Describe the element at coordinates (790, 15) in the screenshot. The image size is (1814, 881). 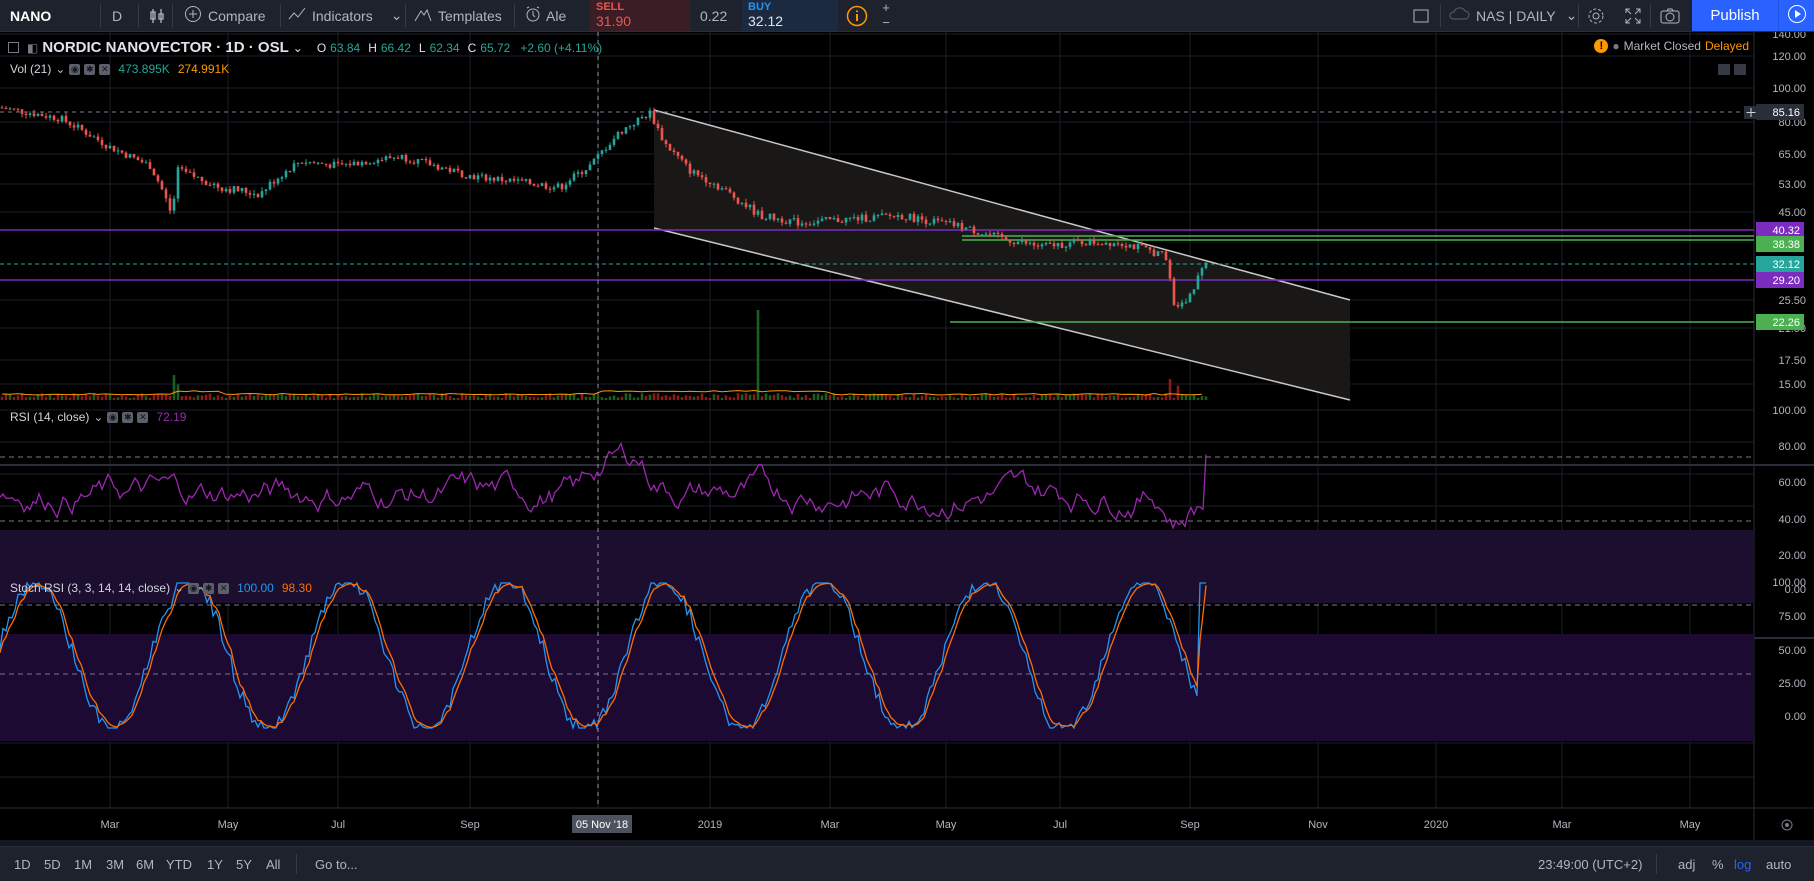
I see `buy-button: BUY 32.12` at that location.